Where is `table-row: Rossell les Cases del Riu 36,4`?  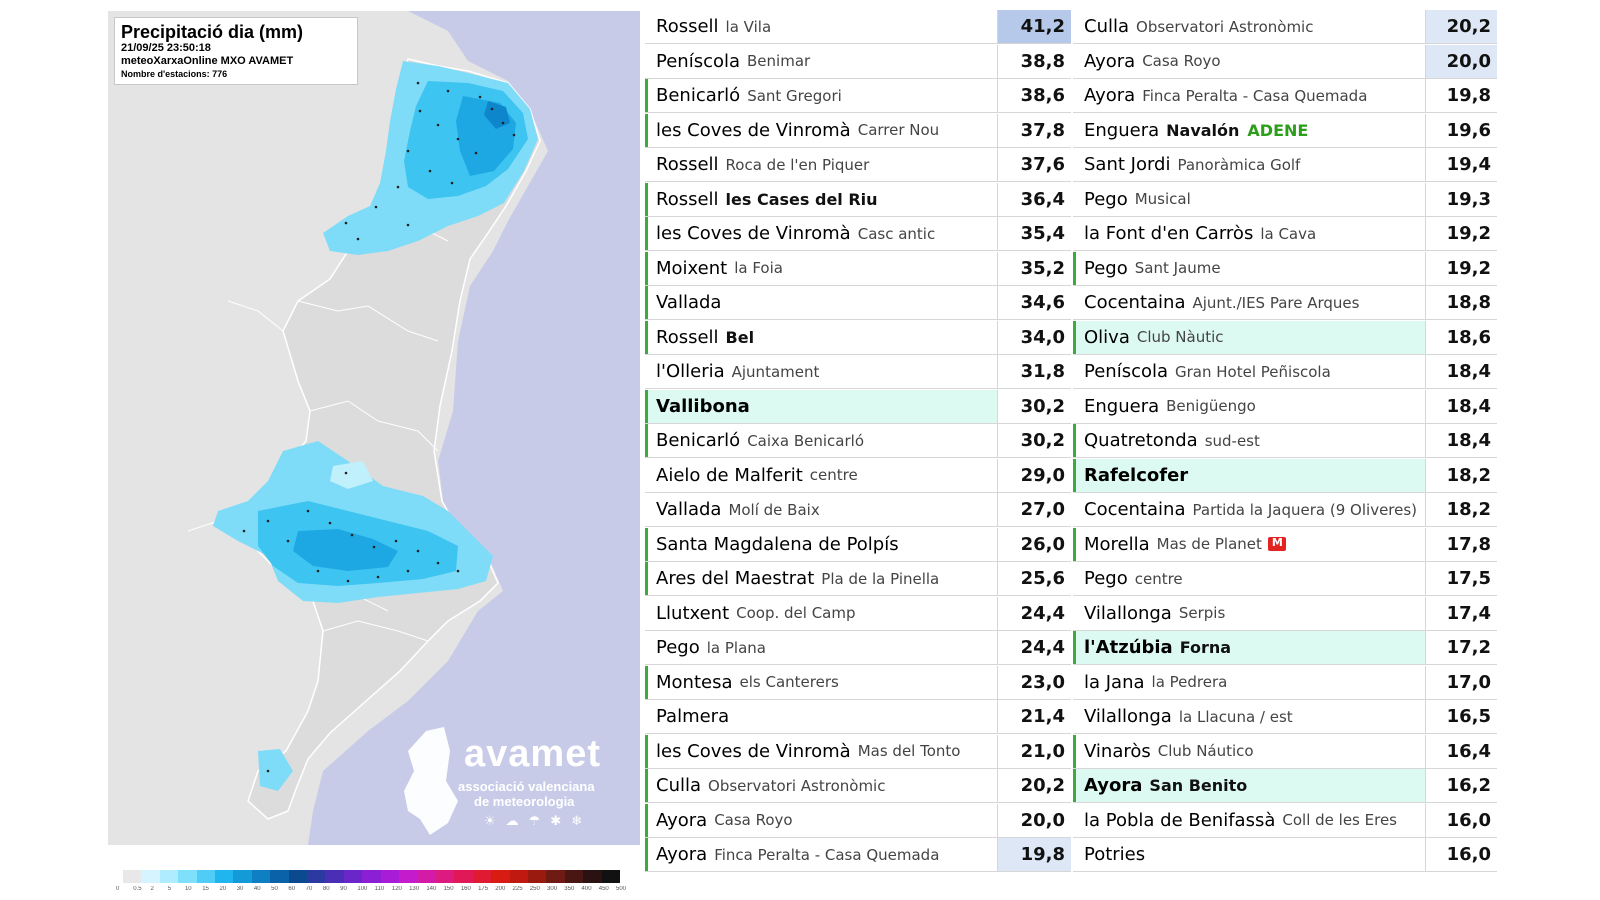
table-row: Rossell les Cases del Riu 36,4 is located at coordinates (858, 199).